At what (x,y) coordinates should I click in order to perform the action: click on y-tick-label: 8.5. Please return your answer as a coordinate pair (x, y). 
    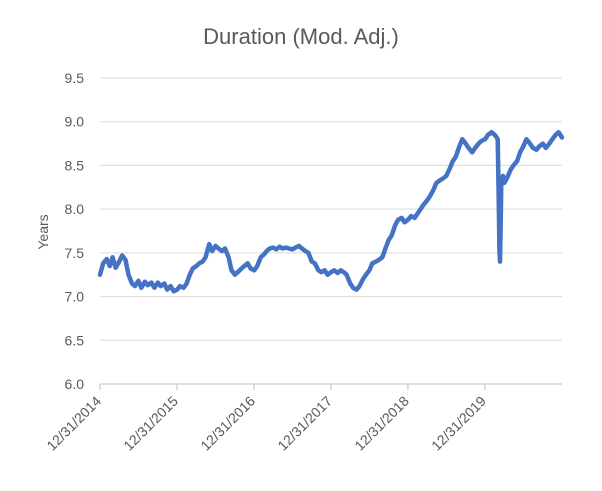
    Looking at the image, I should click on (75, 165).